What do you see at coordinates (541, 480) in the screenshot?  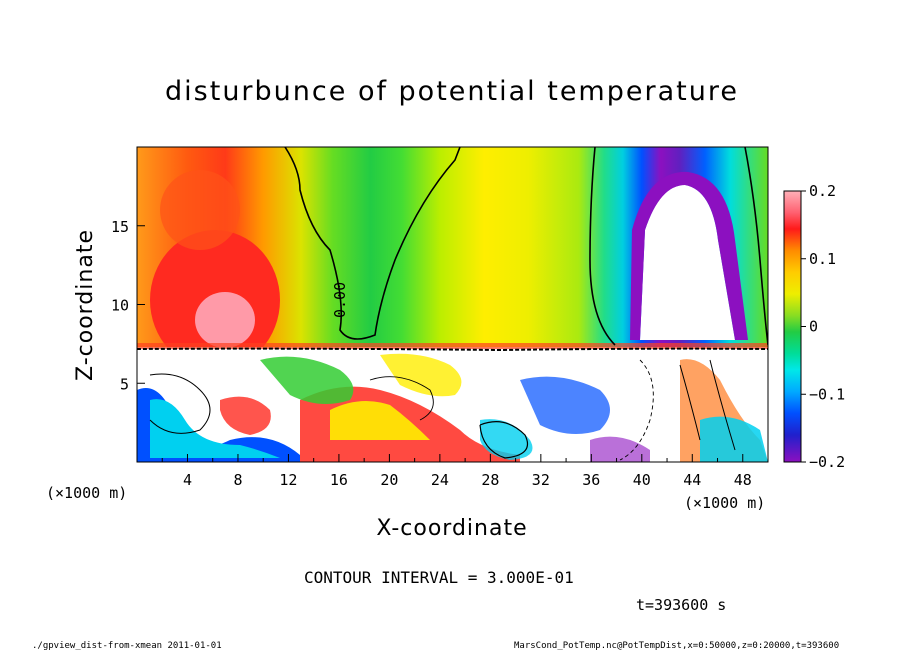 I see `x-tick-label: 32` at bounding box center [541, 480].